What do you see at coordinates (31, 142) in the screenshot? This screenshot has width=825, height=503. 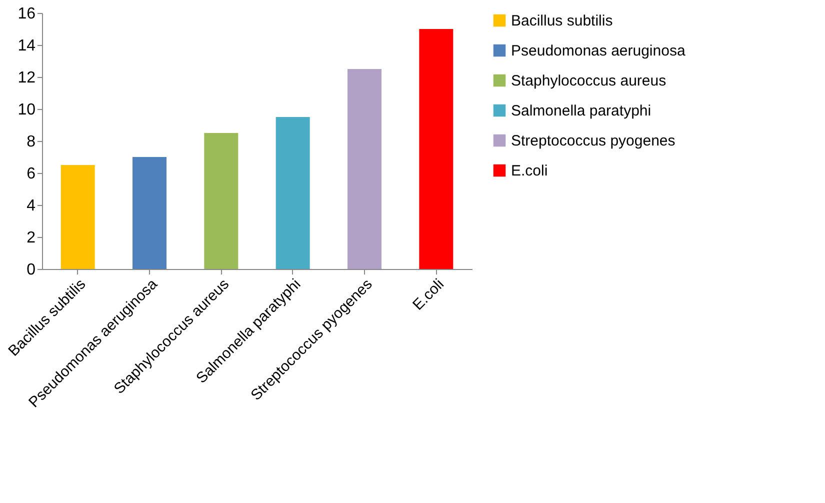 I see `y-tick-label: 8` at bounding box center [31, 142].